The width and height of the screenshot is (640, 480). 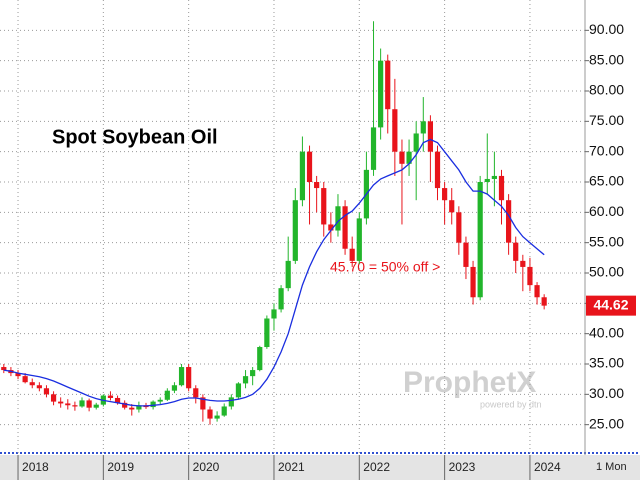 I want to click on y-tick-label: 60.00, so click(x=606, y=211).